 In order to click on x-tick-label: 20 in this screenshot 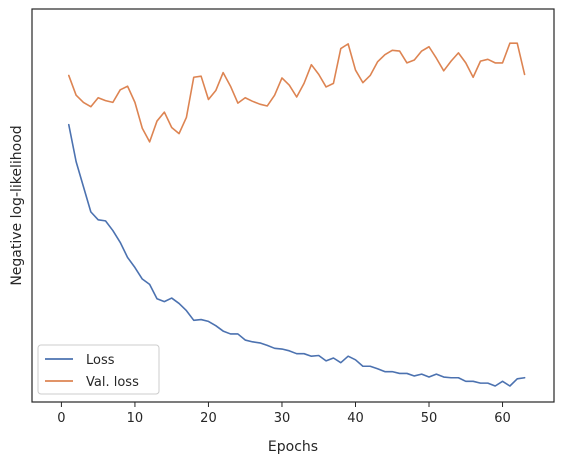, I will do `click(208, 418)`.